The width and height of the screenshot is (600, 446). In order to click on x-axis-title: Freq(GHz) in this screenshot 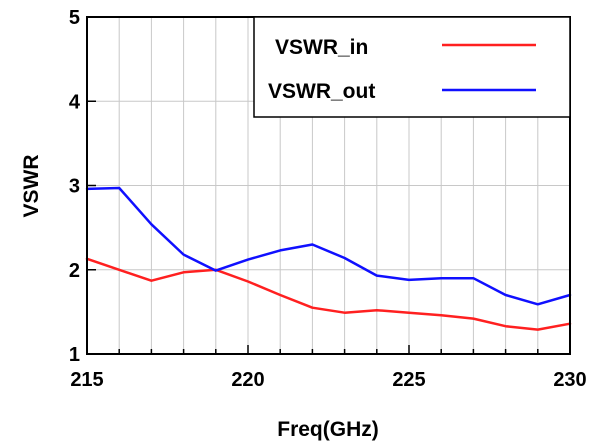, I will do `click(328, 429)`.